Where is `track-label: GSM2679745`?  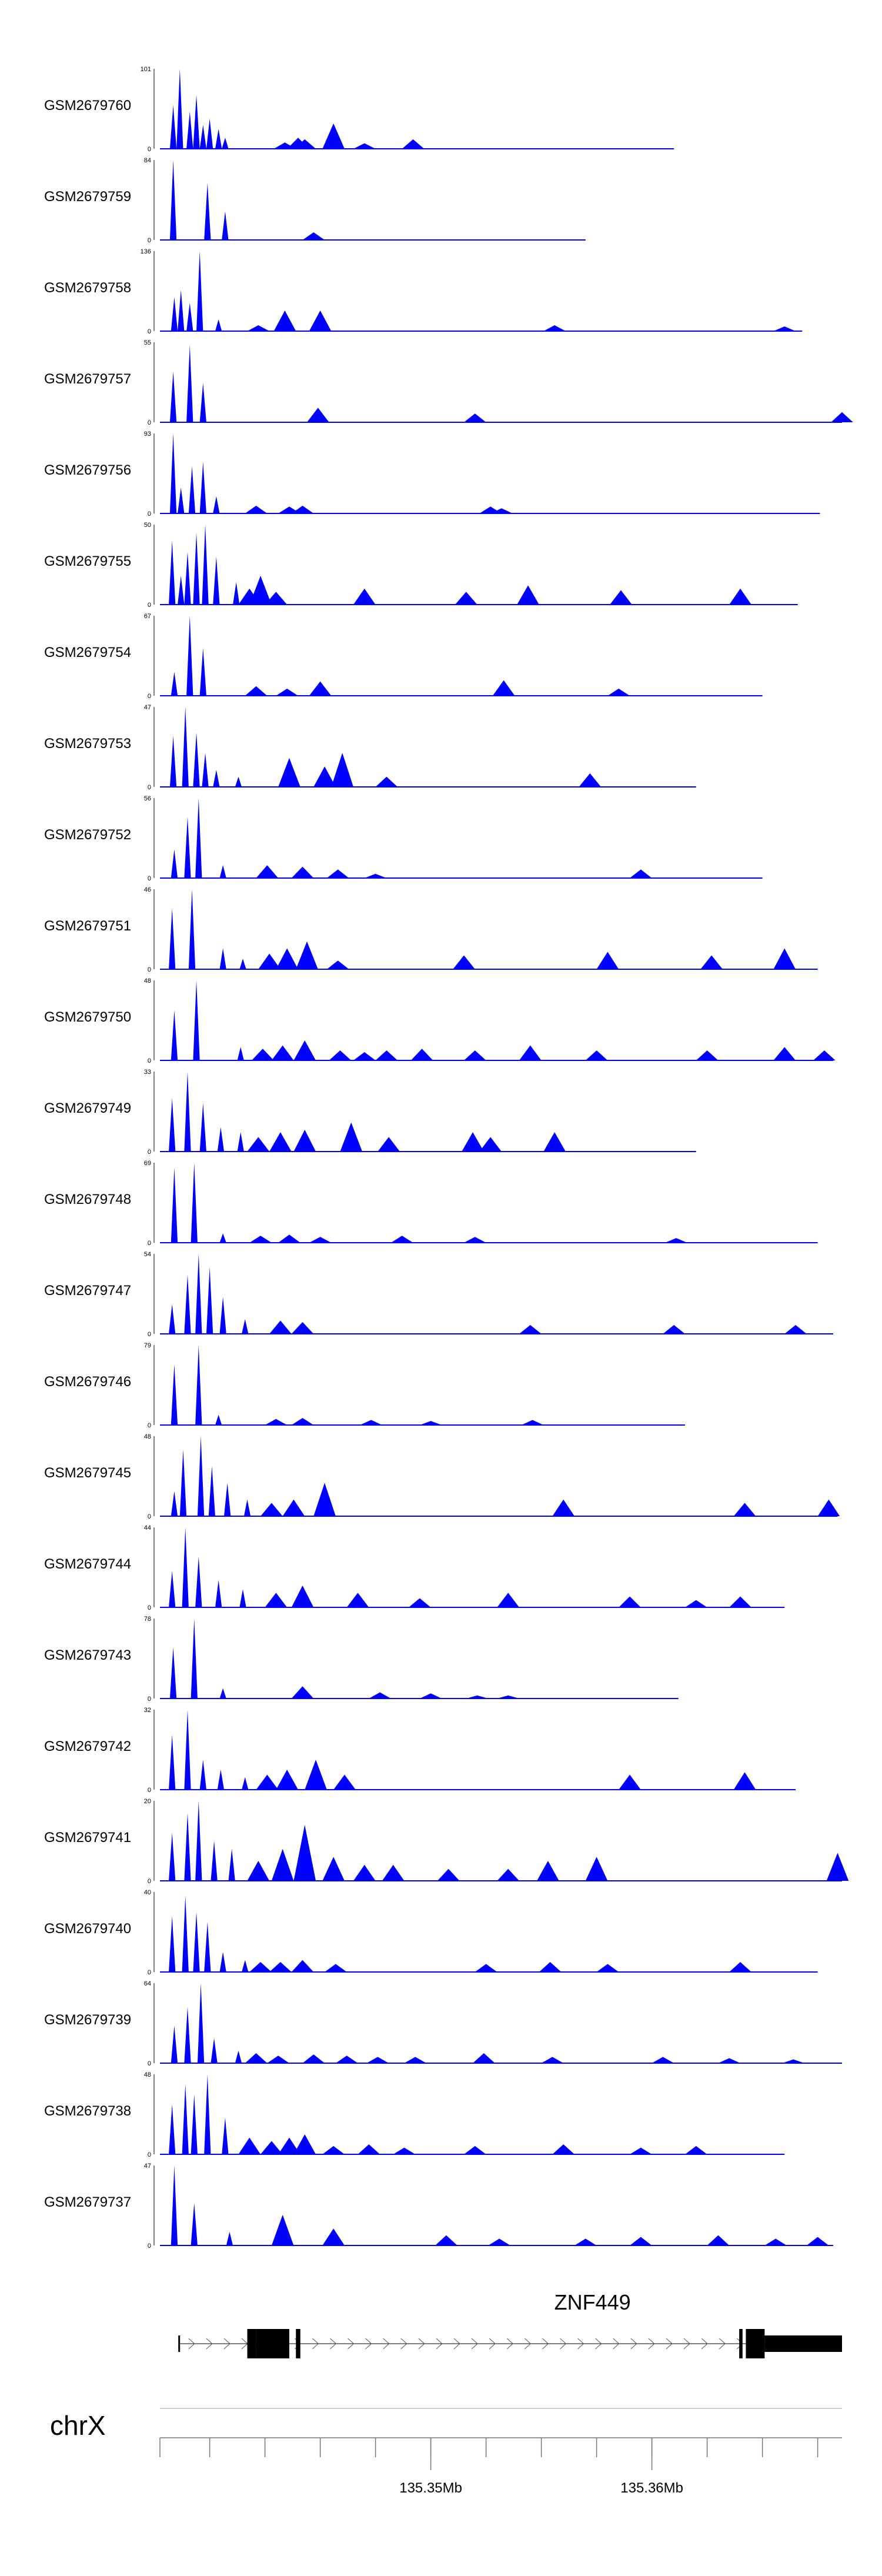 track-label: GSM2679745 is located at coordinates (87, 1473).